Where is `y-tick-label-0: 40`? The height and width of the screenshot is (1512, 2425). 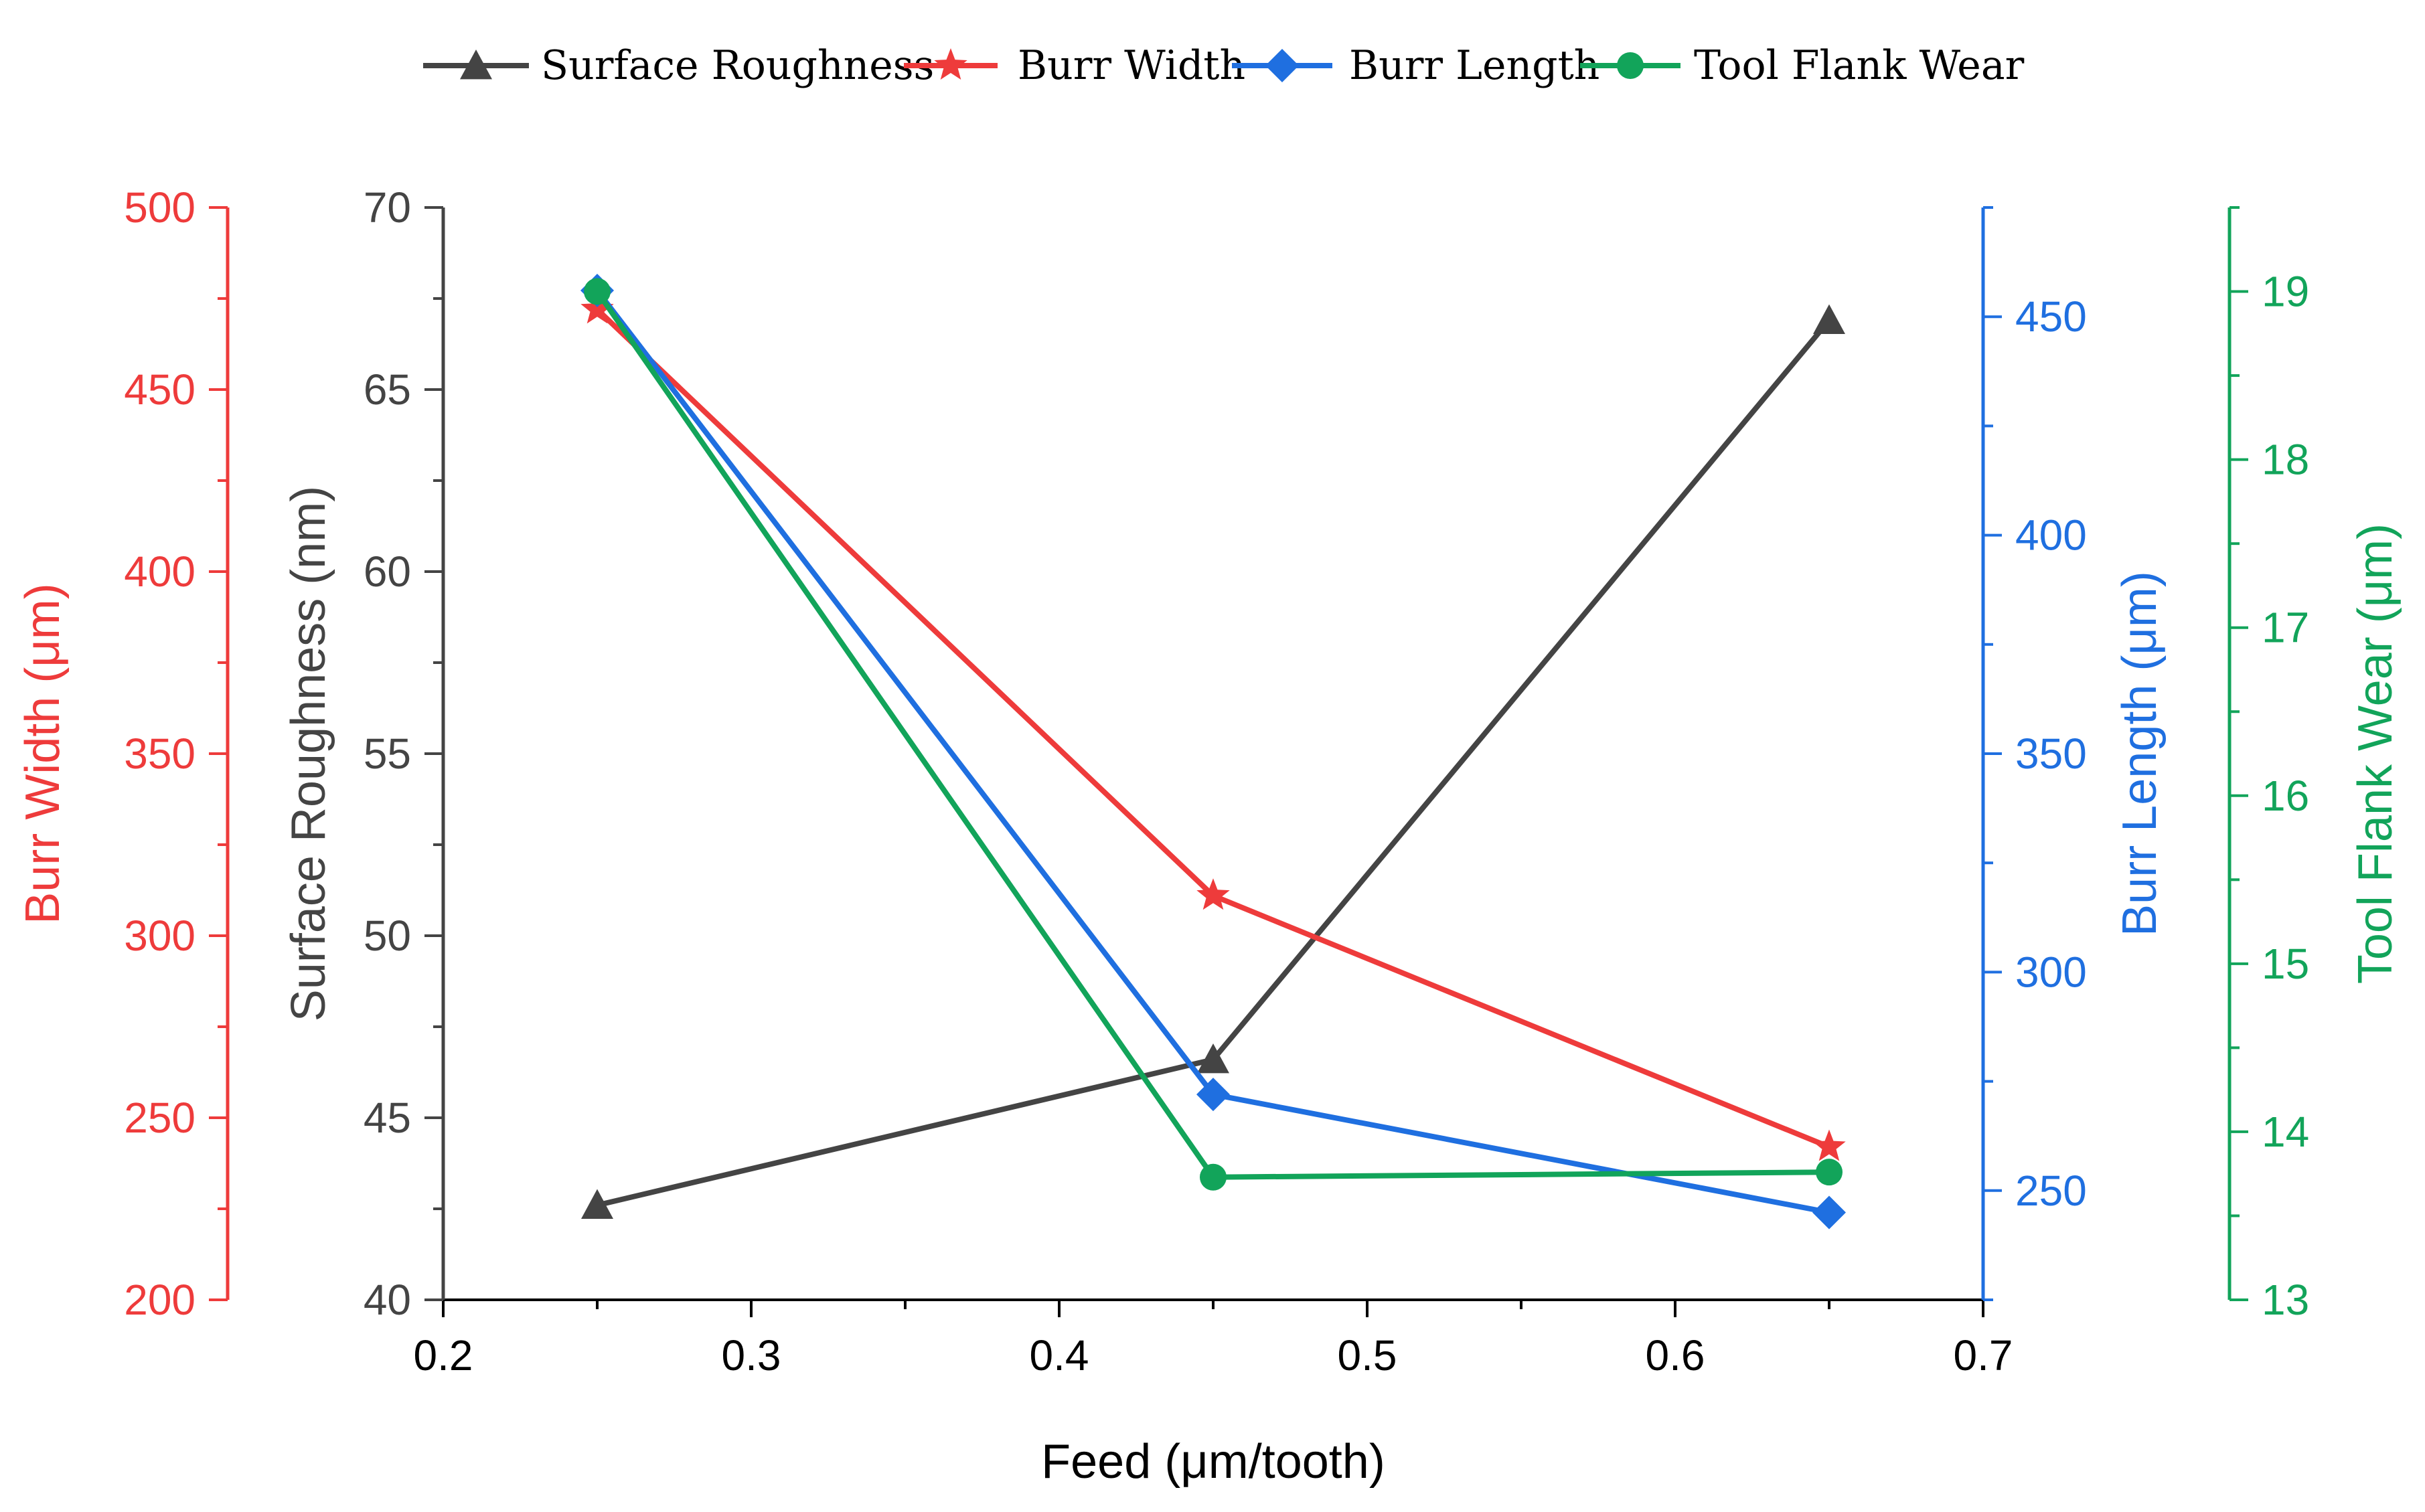
y-tick-label-0: 40 is located at coordinates (388, 1300).